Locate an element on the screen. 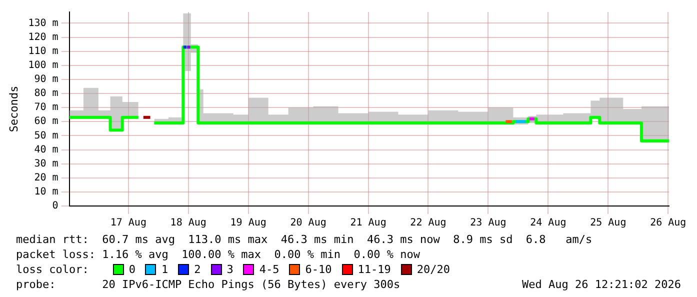 The image size is (697, 297). text: probe: 20 IPv6-ICMP Echo Pings (56 Bytes) every 300s is located at coordinates (208, 284).